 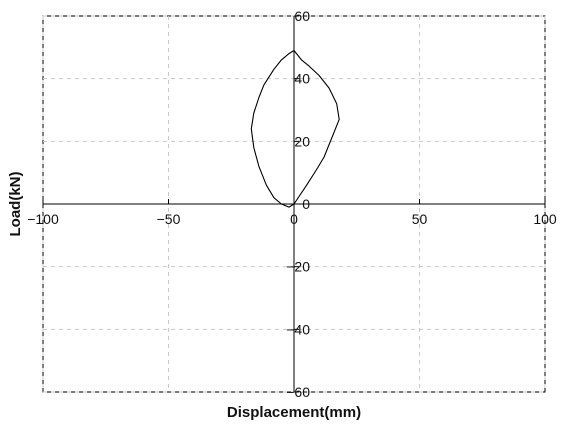 I want to click on y-tick-label: −60, so click(x=298, y=392).